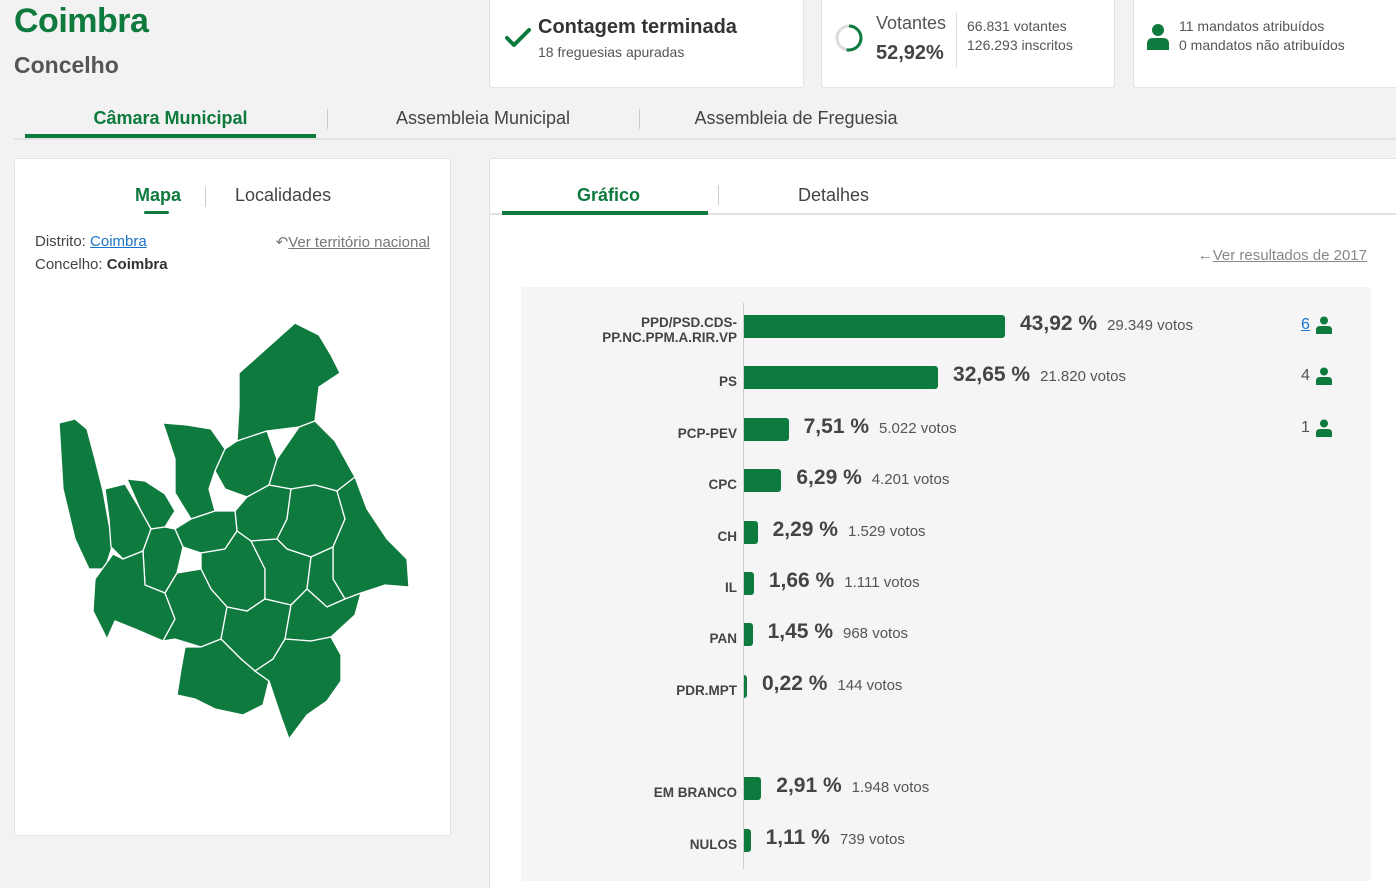 This screenshot has height=888, width=1396. Describe the element at coordinates (870, 685) in the screenshot. I see `votes-label: 144 votos` at that location.